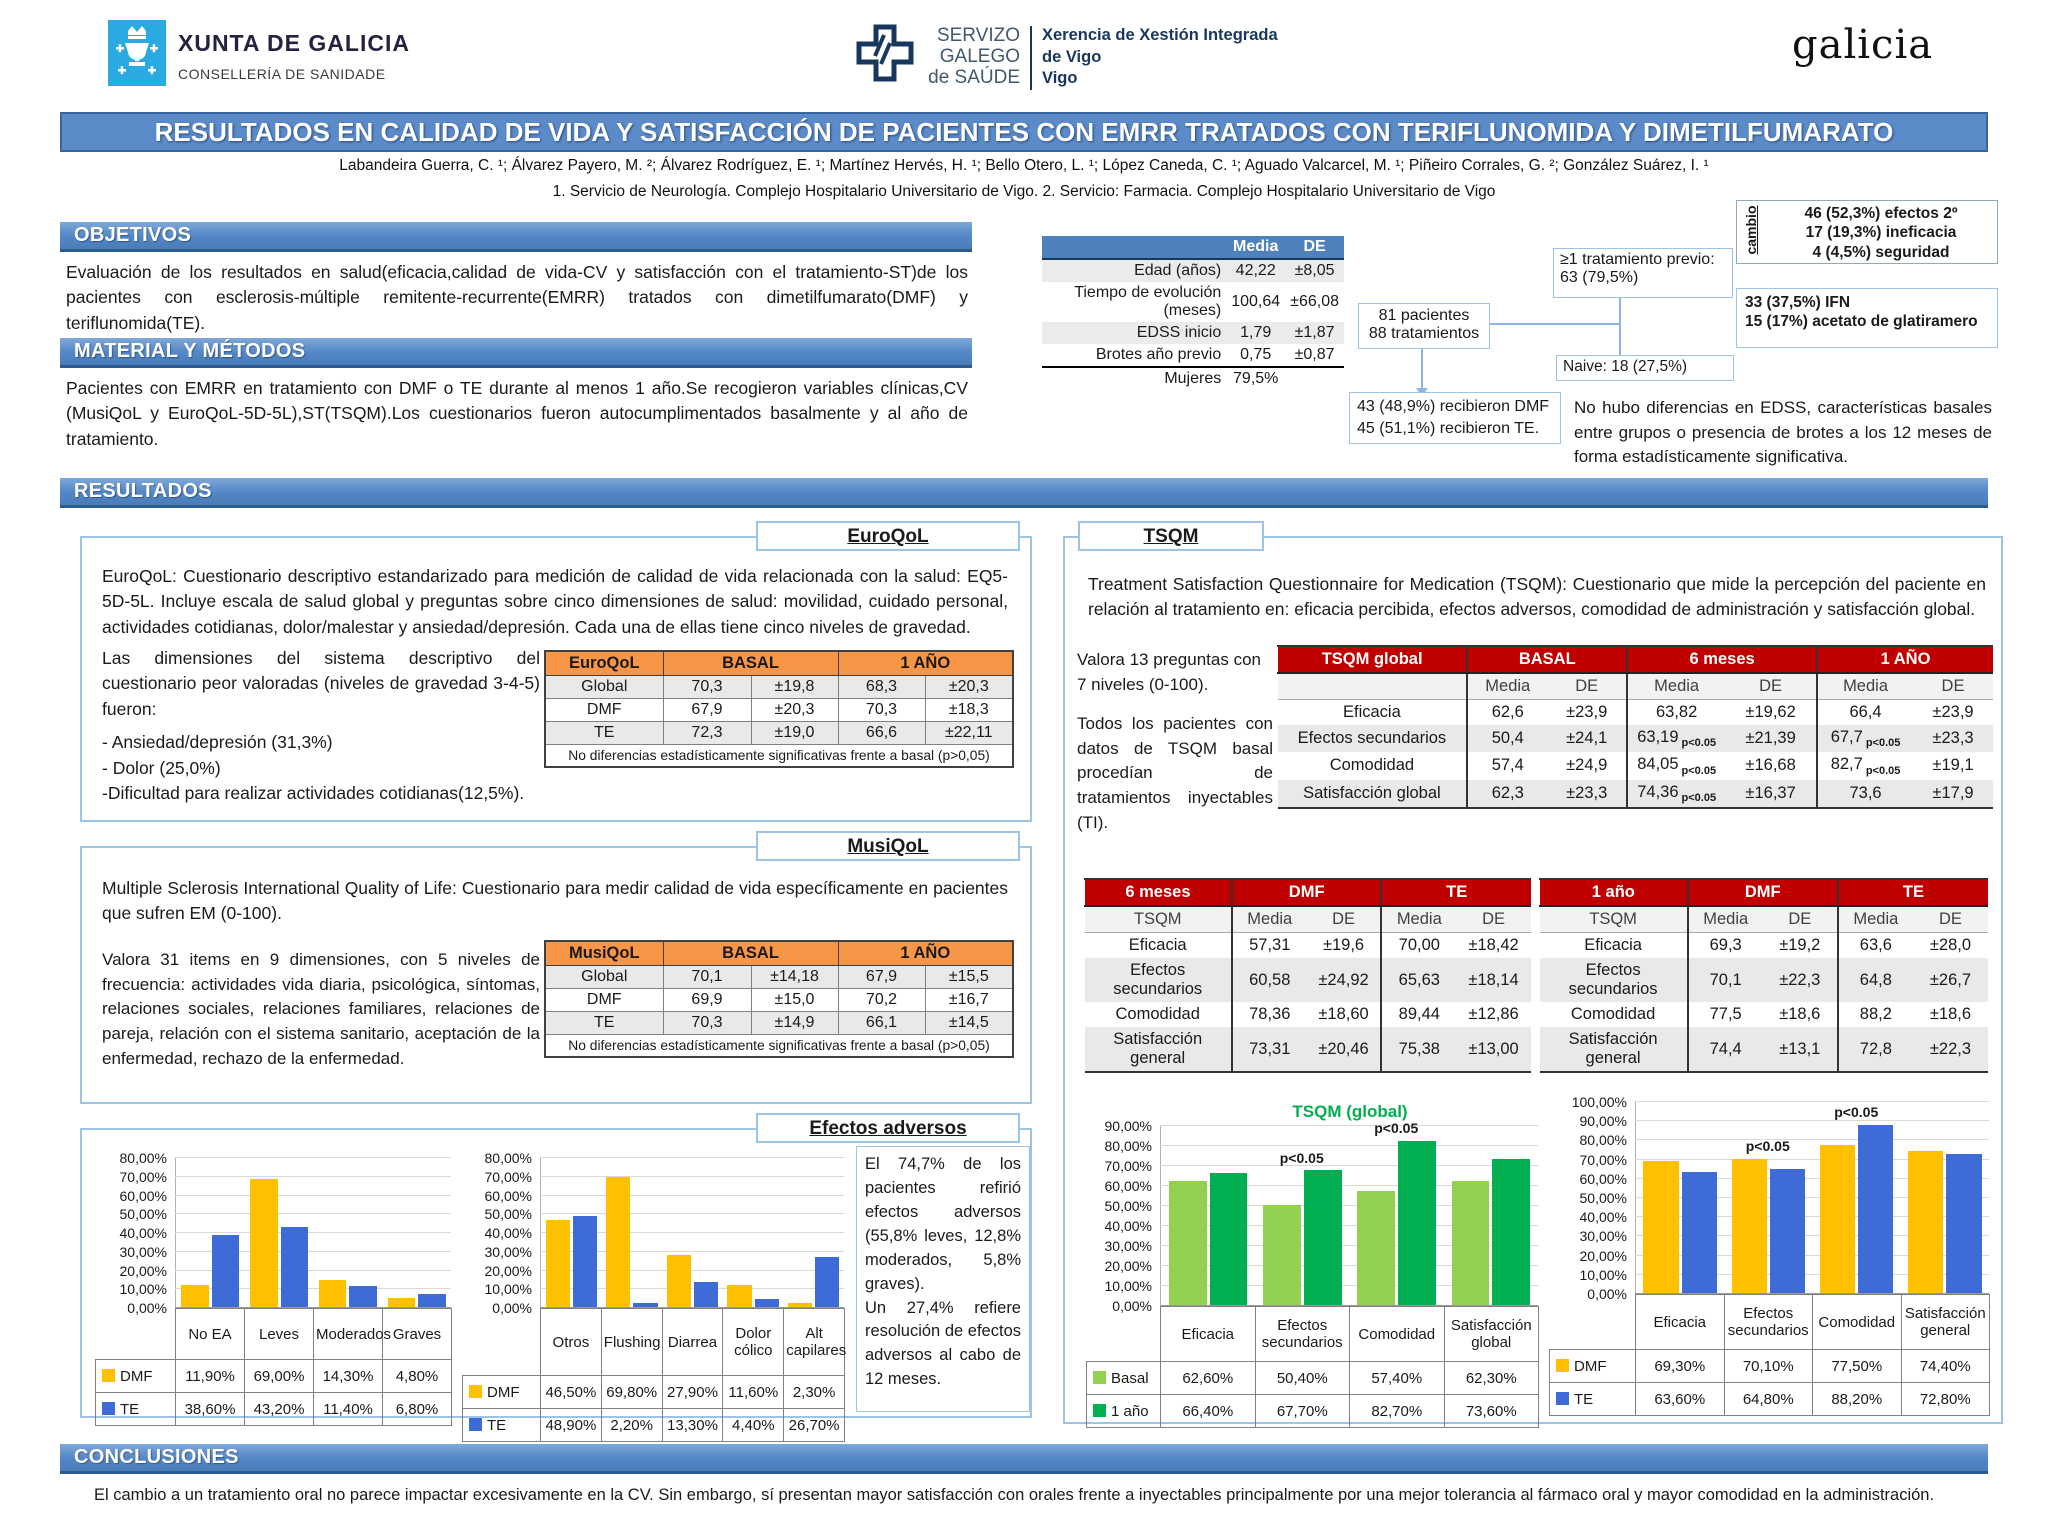 This screenshot has width=2048, height=1536. What do you see at coordinates (653, 1425) in the screenshot?
I see `chart-series-row: TE 48,90% 2,20% 13,30% 4,40% 26,70%` at bounding box center [653, 1425].